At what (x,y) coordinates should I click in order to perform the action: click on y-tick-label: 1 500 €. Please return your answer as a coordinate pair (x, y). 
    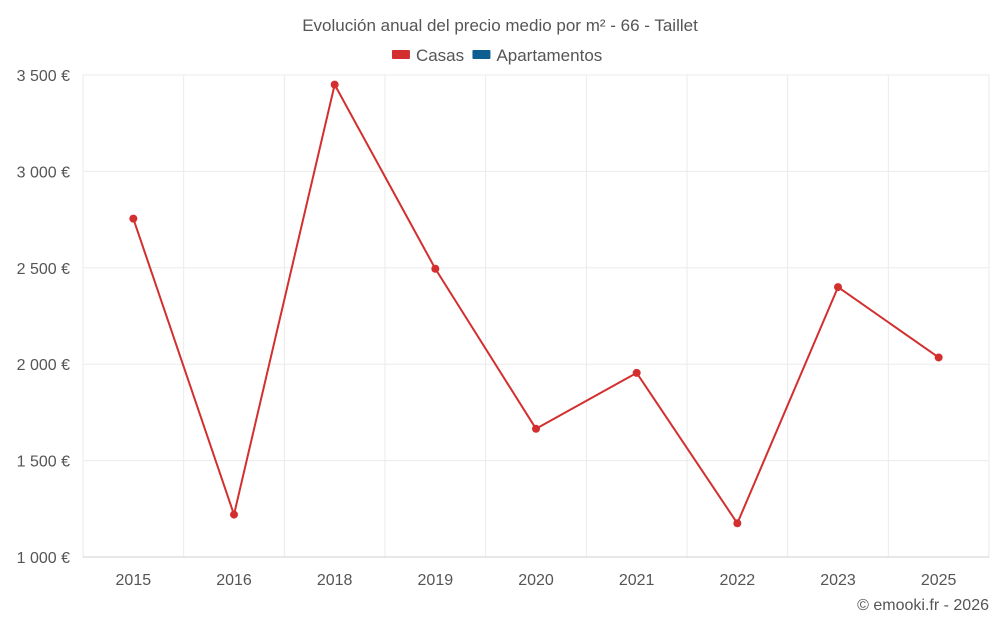
    Looking at the image, I should click on (43, 462).